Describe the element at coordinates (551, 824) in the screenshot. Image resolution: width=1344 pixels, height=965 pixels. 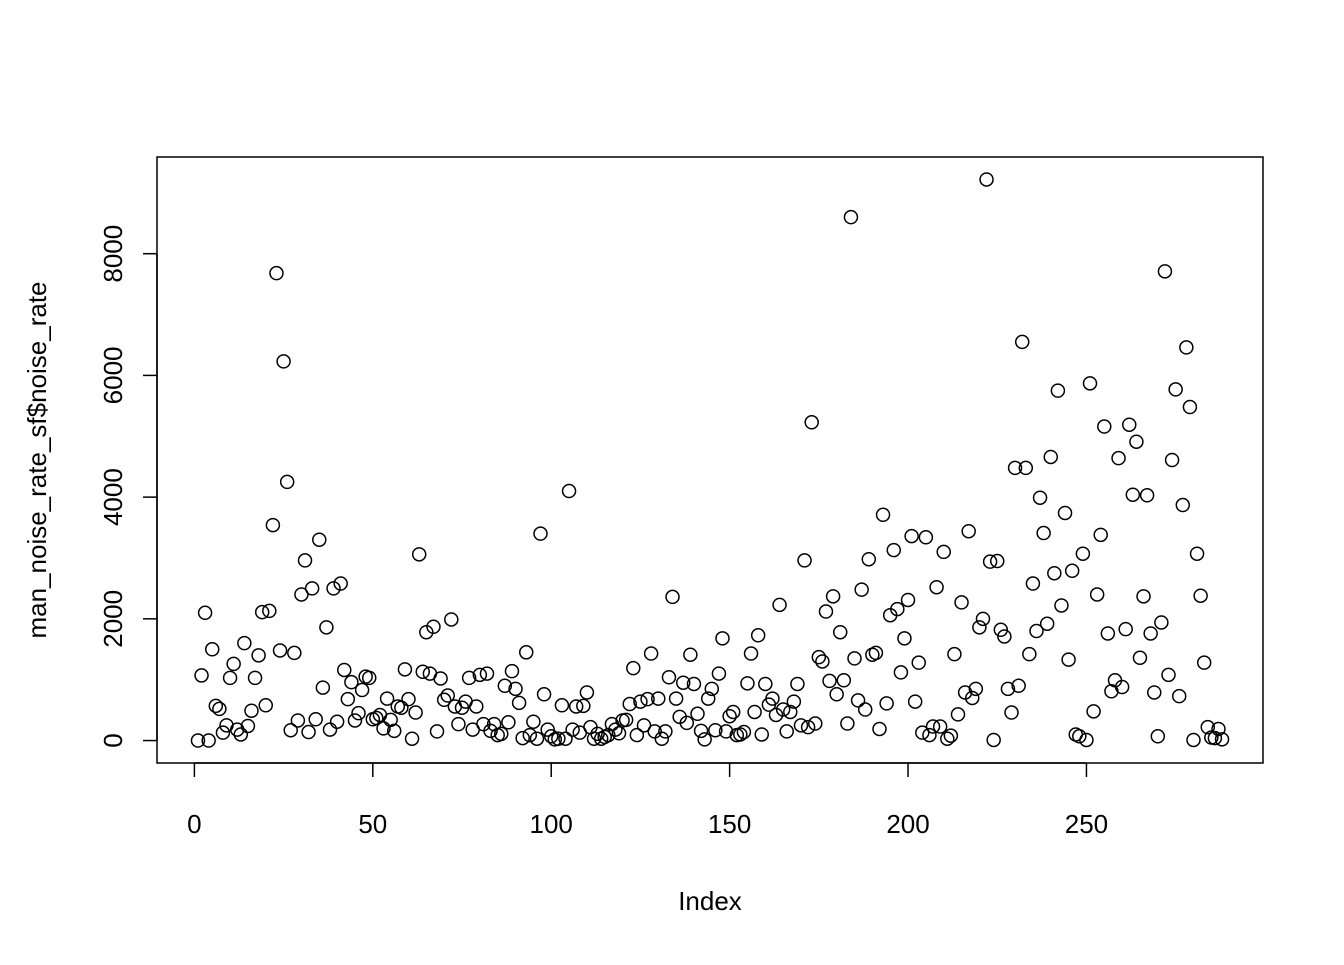
I see `x-tick-label: 100` at that location.